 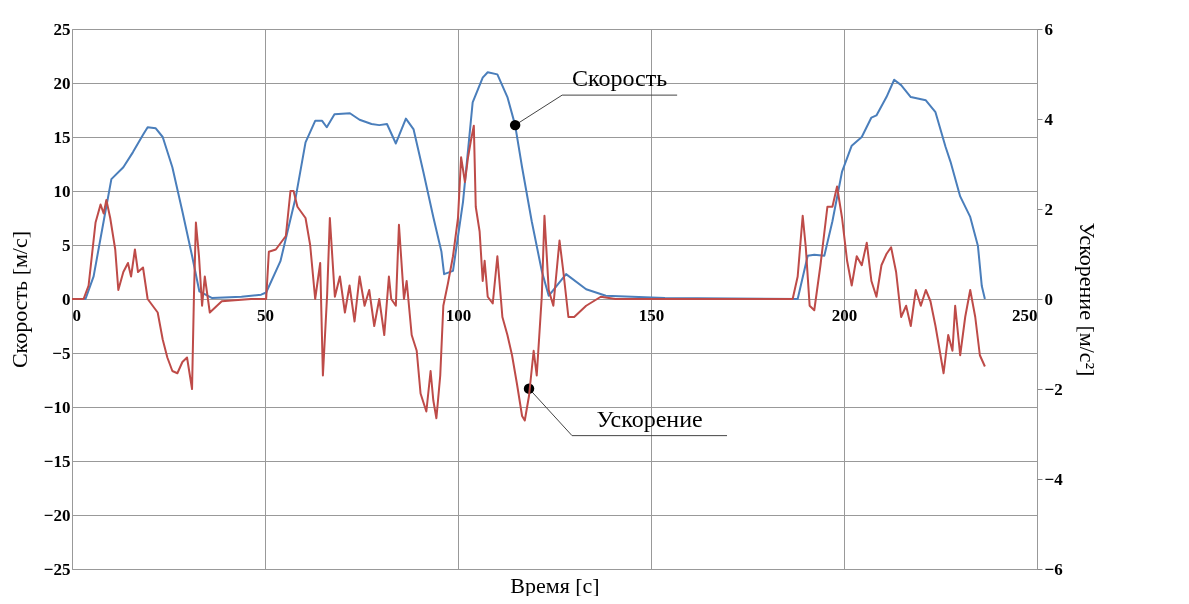 I want to click on y2-tick-label: 2, so click(x=1048, y=209).